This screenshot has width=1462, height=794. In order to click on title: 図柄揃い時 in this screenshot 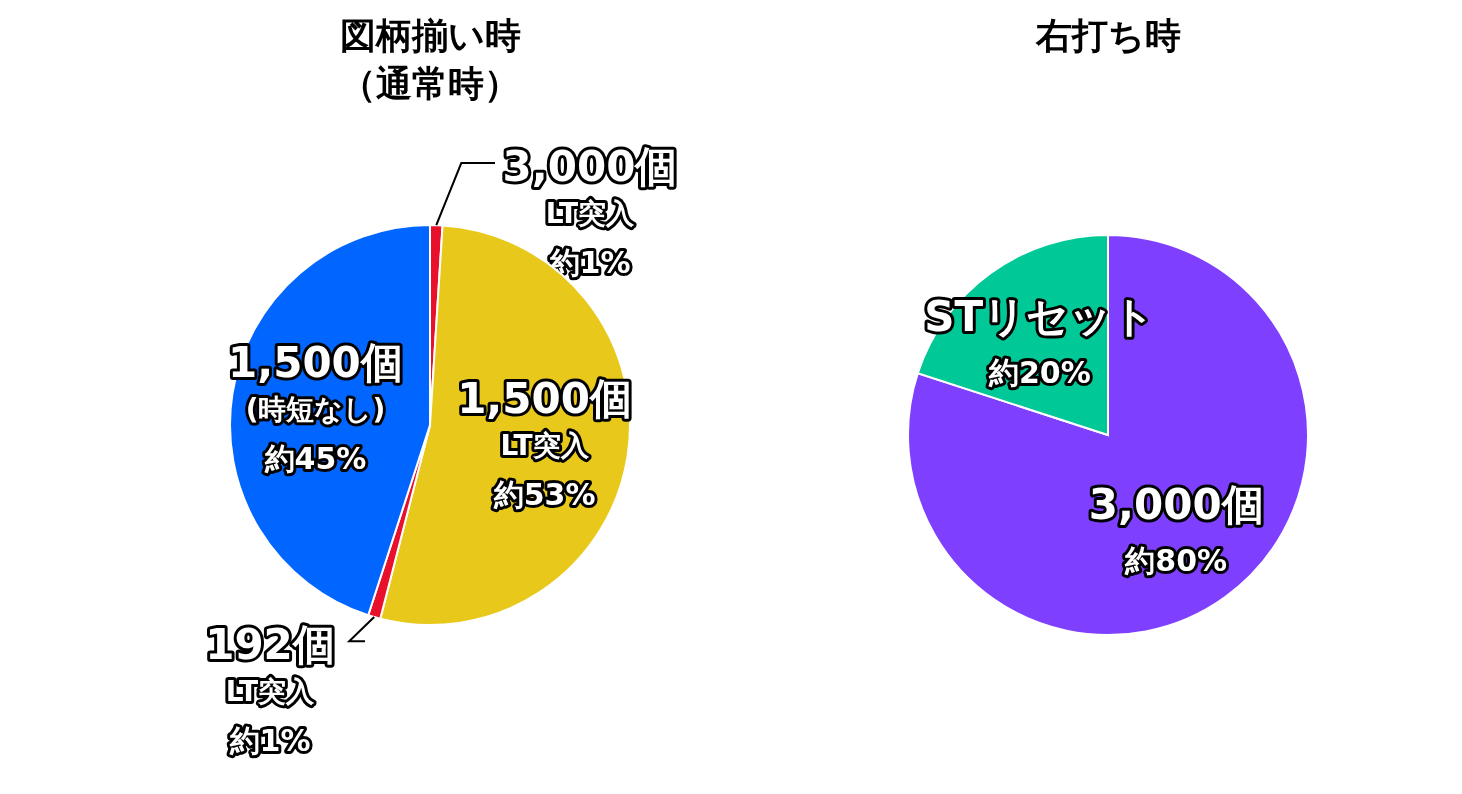, I will do `click(430, 35)`.